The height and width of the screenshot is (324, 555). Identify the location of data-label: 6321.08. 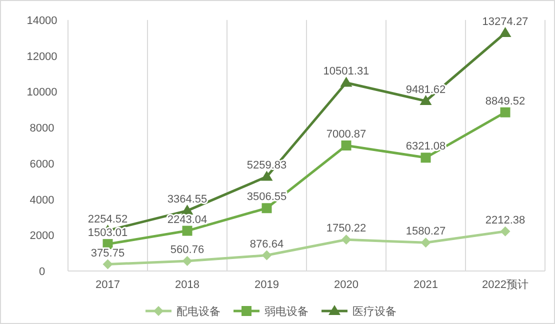
(426, 146).